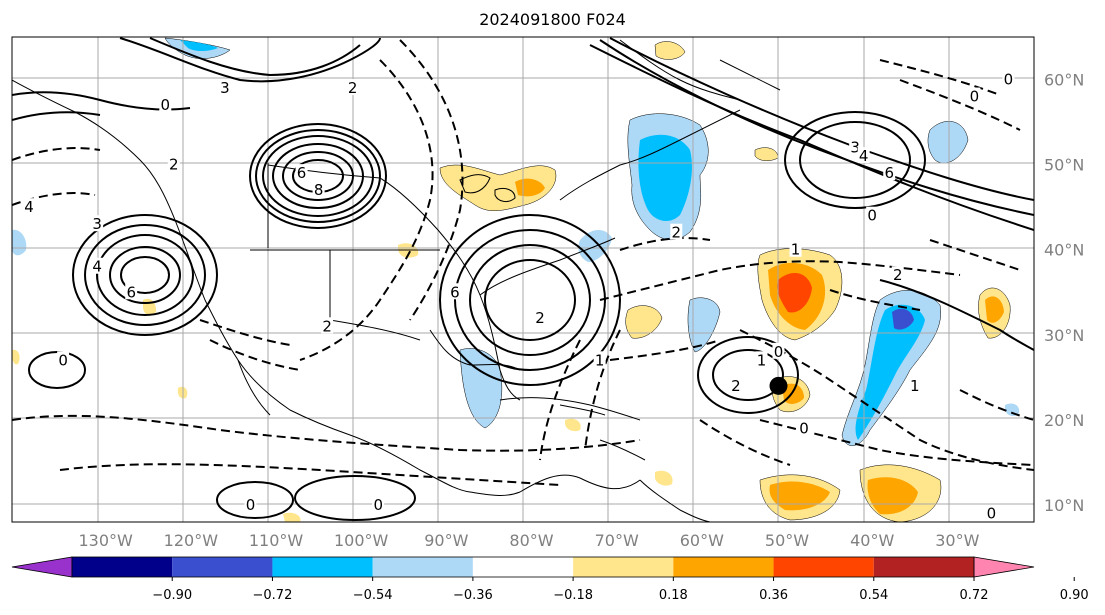  What do you see at coordinates (1074, 595) in the screenshot?
I see `colorbar-tick-label: 0.90` at bounding box center [1074, 595].